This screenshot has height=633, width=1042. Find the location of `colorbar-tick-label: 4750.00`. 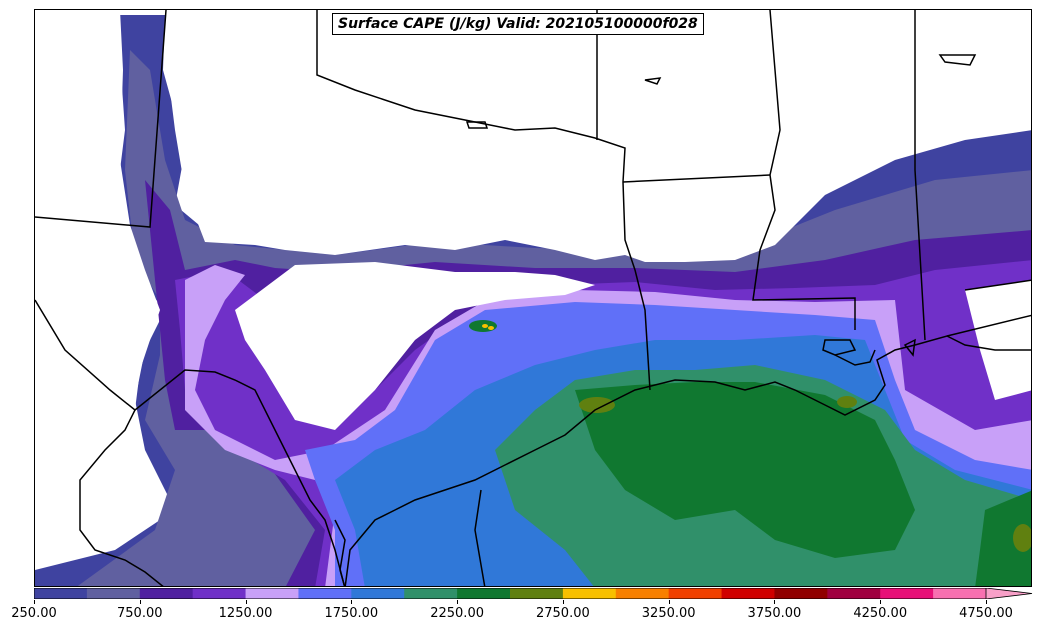

colorbar-tick-label: 4750.00 is located at coordinates (986, 613).